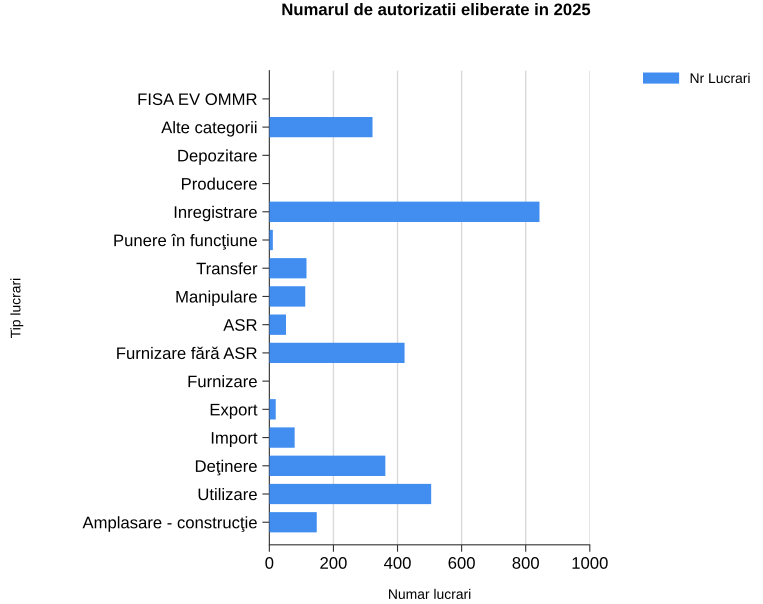 This screenshot has height=604, width=763. Describe the element at coordinates (590, 563) in the screenshot. I see `x-tick-label: 1000` at that location.